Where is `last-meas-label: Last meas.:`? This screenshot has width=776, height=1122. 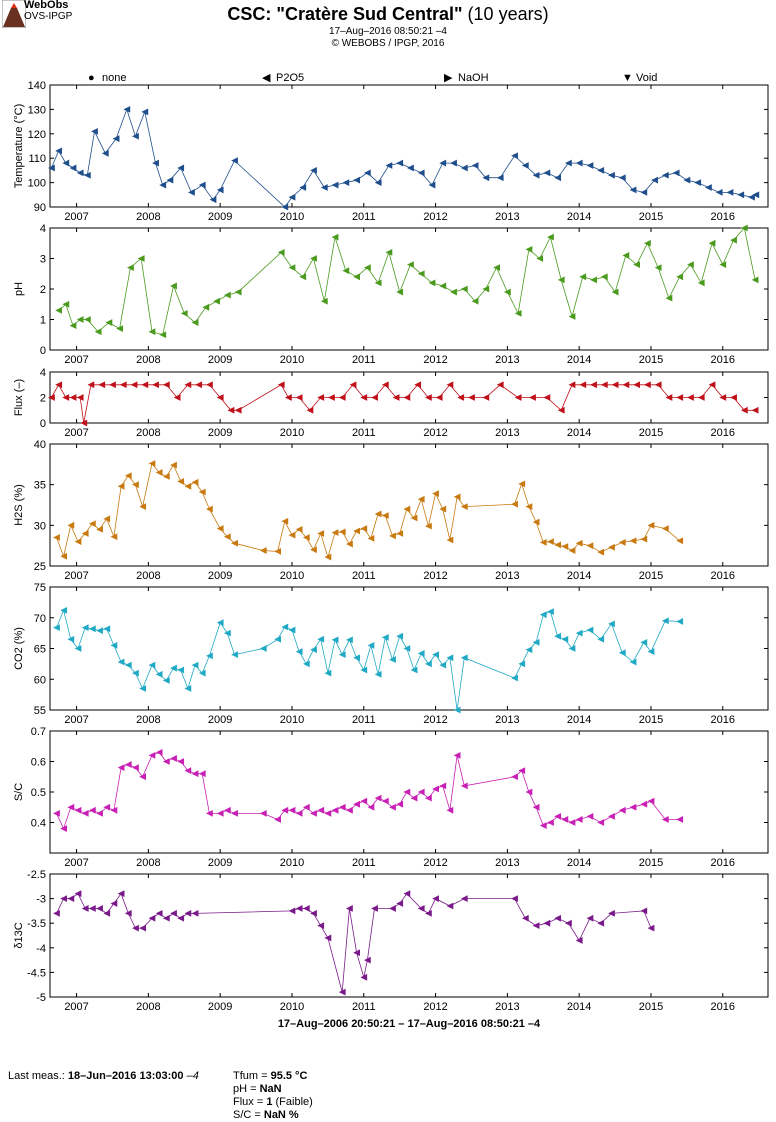
last-meas-label: Last meas.: is located at coordinates (38, 1076).